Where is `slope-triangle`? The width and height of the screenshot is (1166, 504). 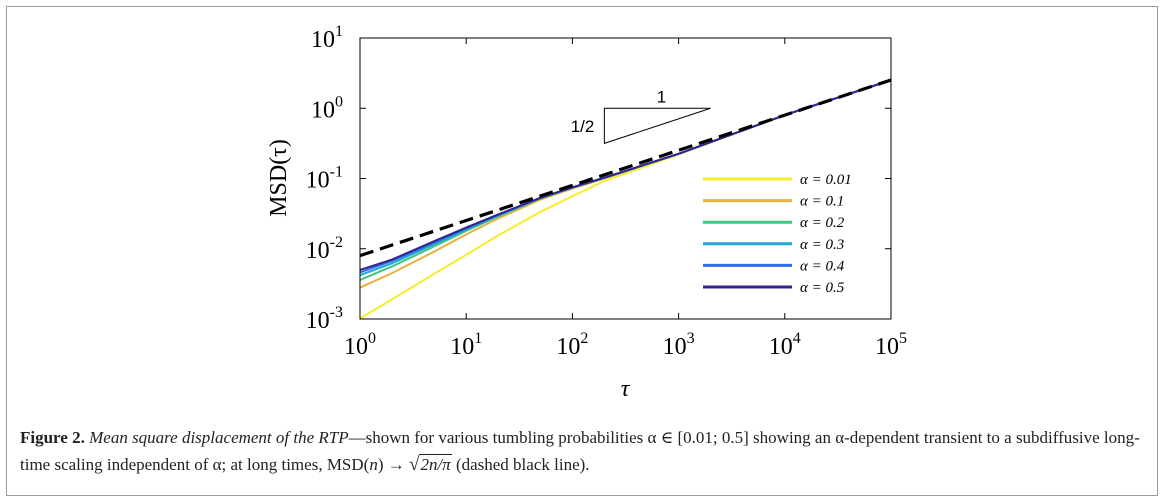 slope-triangle is located at coordinates (657, 126).